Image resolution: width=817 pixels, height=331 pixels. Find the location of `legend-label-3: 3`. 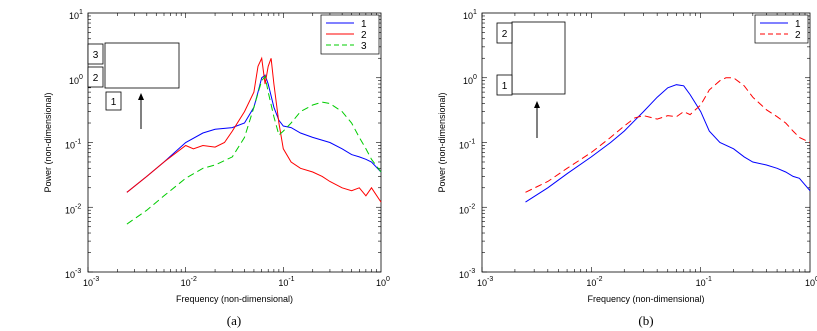

legend-label-3: 3 is located at coordinates (364, 46).